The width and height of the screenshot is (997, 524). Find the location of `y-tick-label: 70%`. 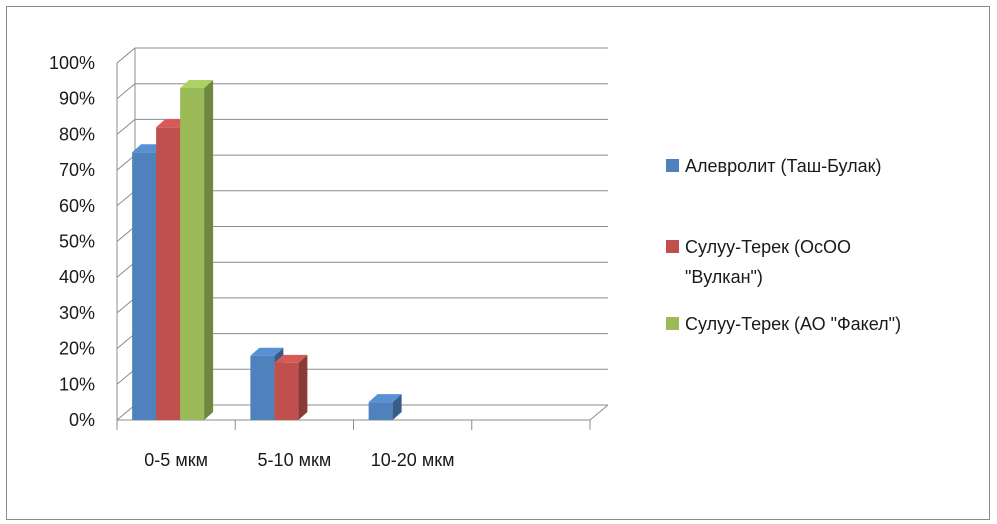

y-tick-label: 70% is located at coordinates (77, 170).